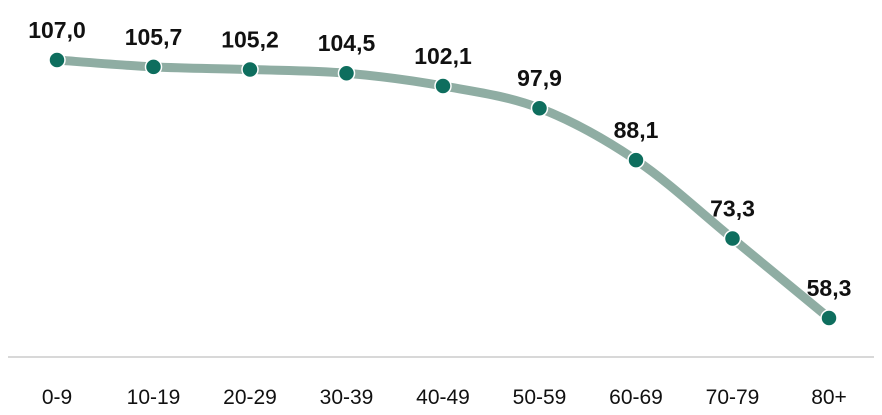 This screenshot has width=882, height=415. What do you see at coordinates (347, 43) in the screenshot?
I see `data-label-30-39: 104,5` at bounding box center [347, 43].